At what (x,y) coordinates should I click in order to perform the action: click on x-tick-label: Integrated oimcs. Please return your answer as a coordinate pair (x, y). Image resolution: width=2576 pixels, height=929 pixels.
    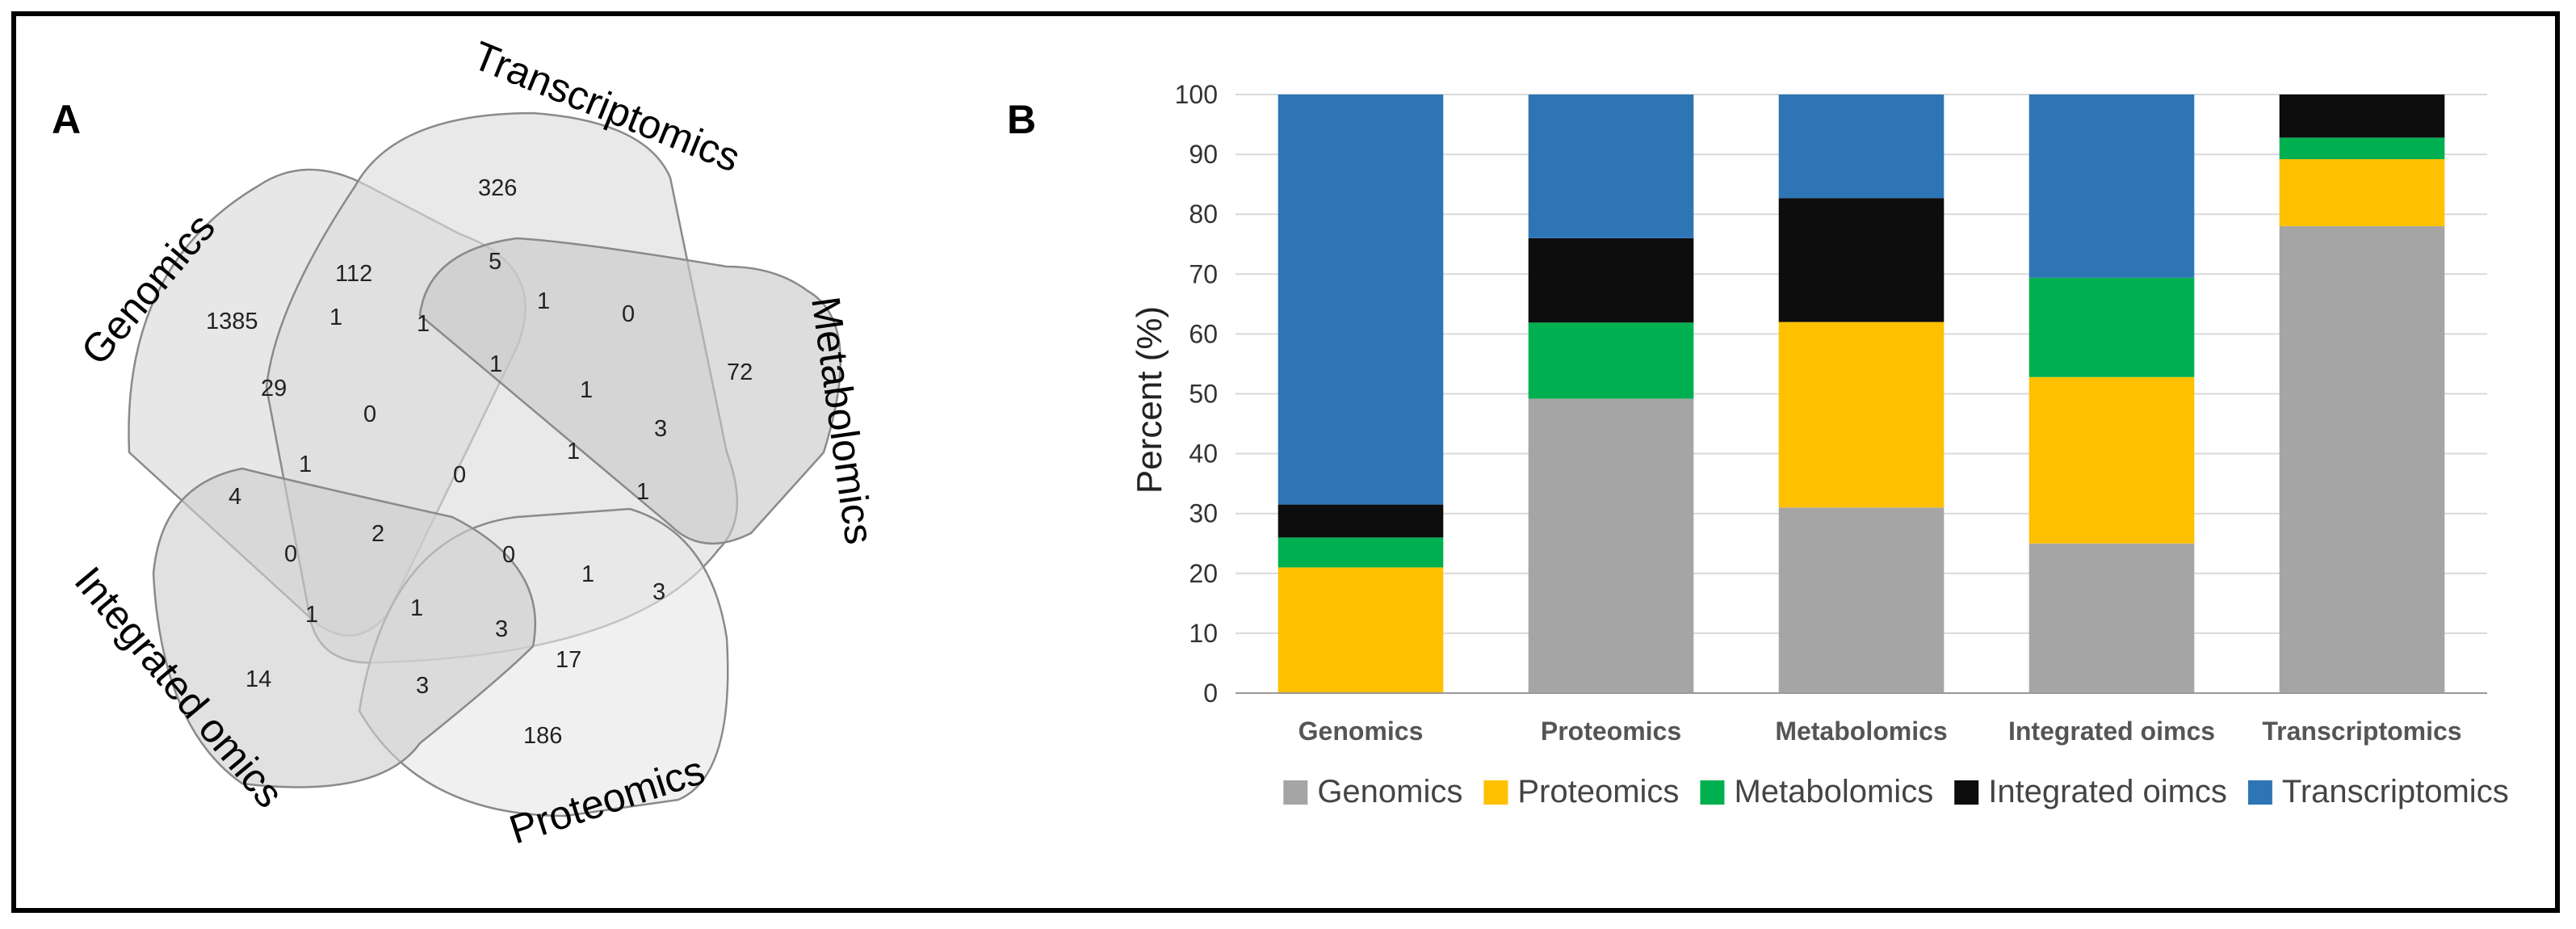
    Looking at the image, I should click on (2111, 731).